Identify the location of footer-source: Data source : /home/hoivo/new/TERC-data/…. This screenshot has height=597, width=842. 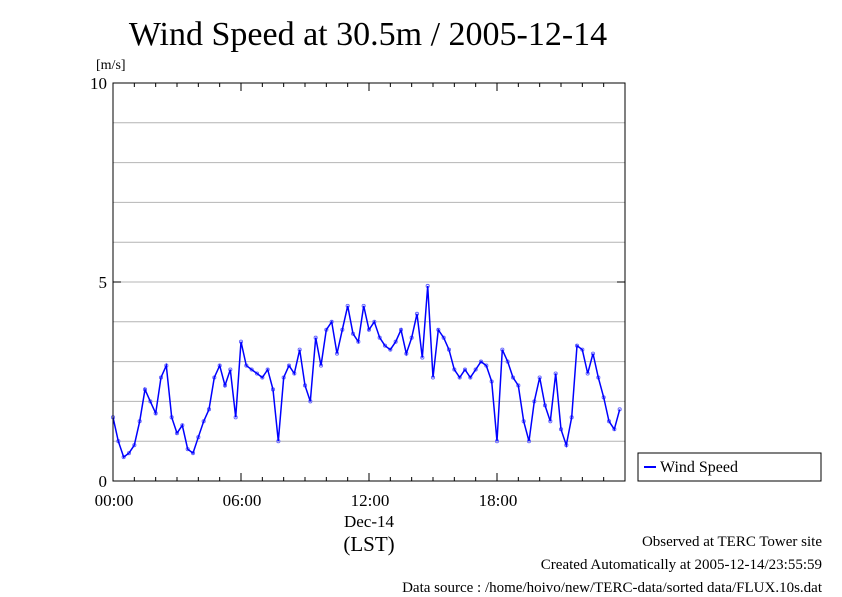
(612, 588).